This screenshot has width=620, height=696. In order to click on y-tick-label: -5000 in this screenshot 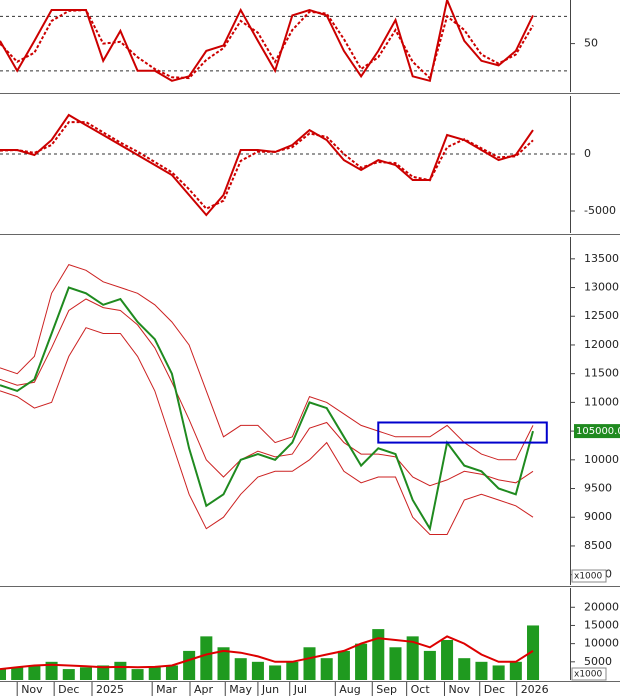, I will do `click(600, 210)`.